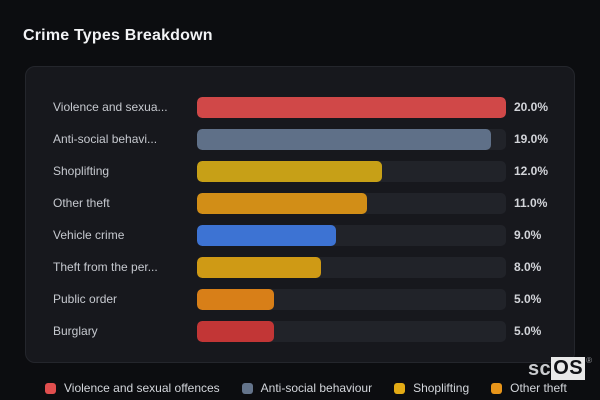 The image size is (600, 400). What do you see at coordinates (531, 107) in the screenshot?
I see `value-label: 20.0%` at bounding box center [531, 107].